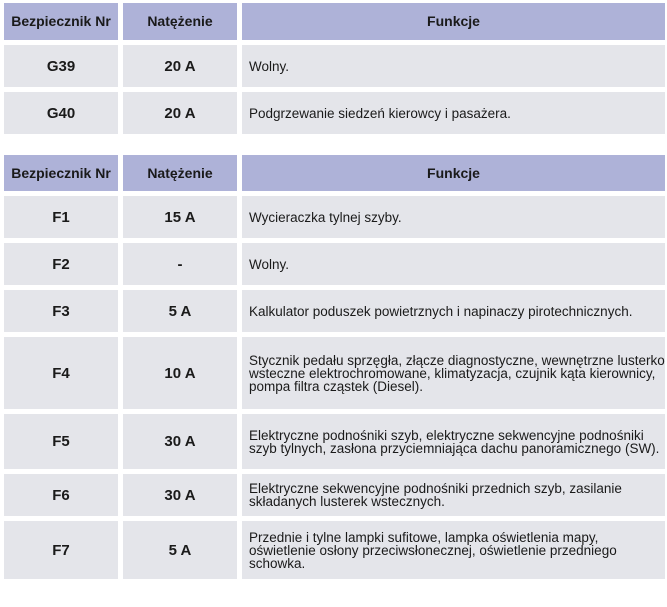  What do you see at coordinates (61, 66) in the screenshot?
I see `fuse-number: G39` at bounding box center [61, 66].